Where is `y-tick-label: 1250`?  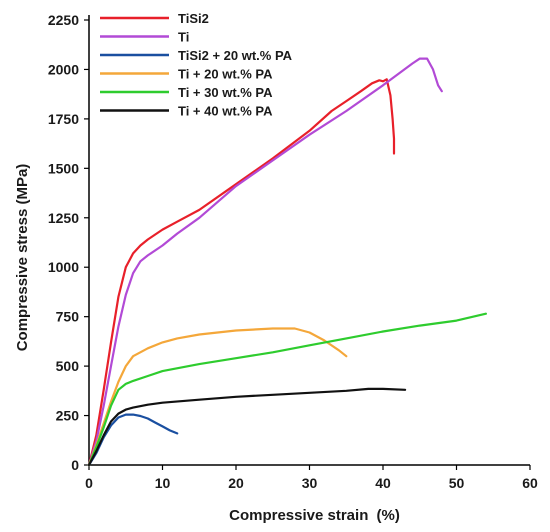 y-tick-label: 1250 is located at coordinates (63, 218).